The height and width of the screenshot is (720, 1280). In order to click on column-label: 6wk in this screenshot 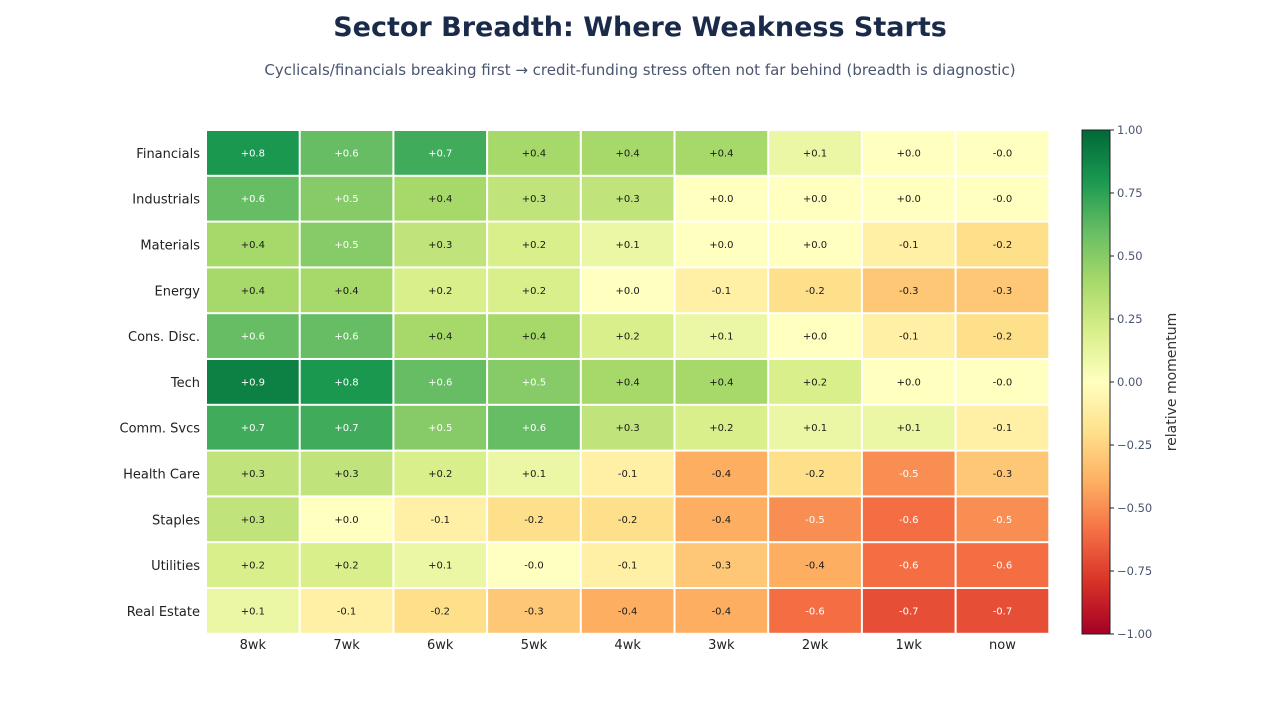, I will do `click(440, 645)`.